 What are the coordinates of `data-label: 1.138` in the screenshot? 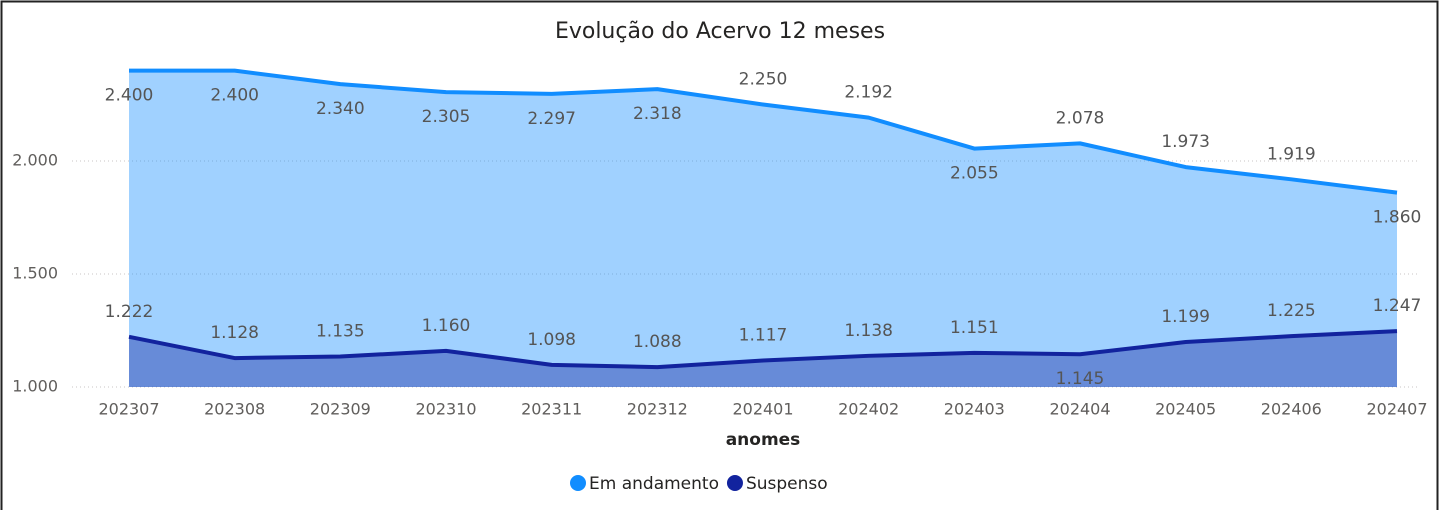 It's located at (868, 331).